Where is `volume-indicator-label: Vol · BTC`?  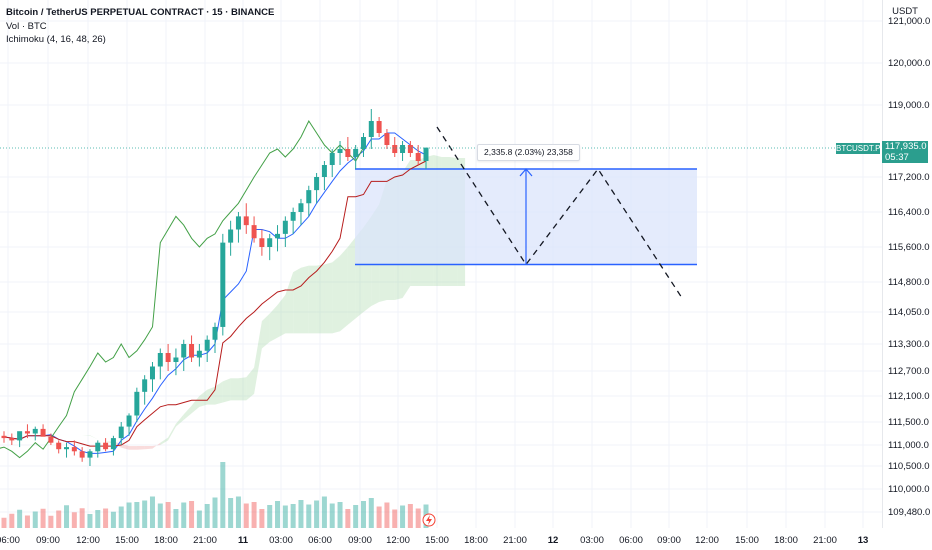
volume-indicator-label: Vol · BTC is located at coordinates (26, 26).